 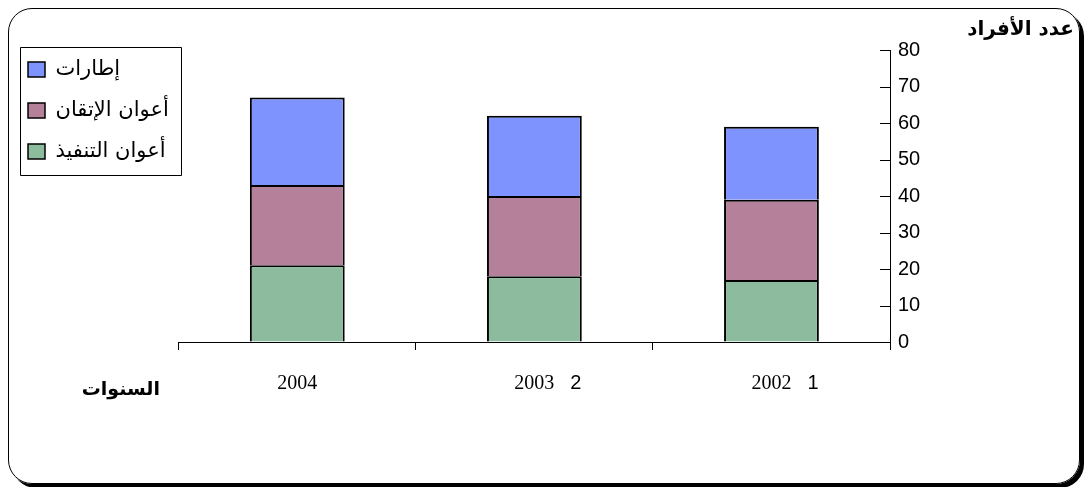 I want to click on x-tick-label: 2004, so click(x=297, y=382).